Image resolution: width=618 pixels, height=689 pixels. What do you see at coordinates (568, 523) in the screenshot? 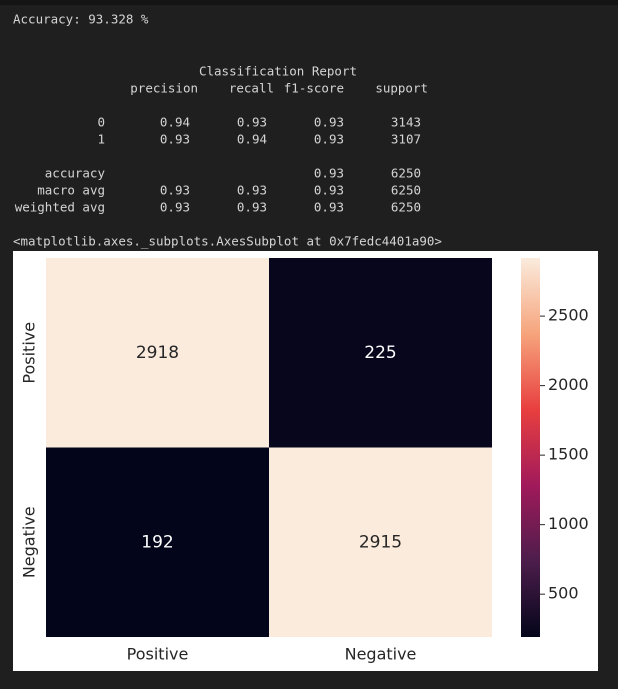
I see `colorbar-tick-label: 1000` at bounding box center [568, 523].